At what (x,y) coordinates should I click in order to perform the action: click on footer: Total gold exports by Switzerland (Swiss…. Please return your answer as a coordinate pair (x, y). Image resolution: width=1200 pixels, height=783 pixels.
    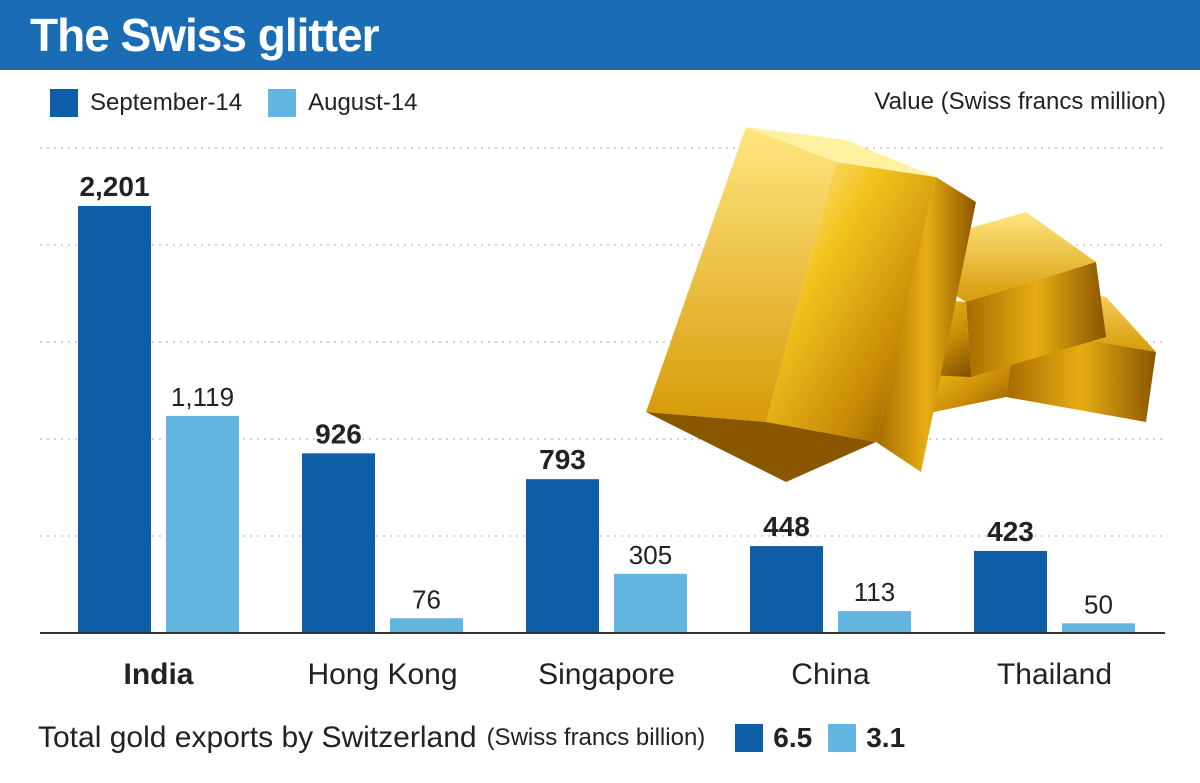
    Looking at the image, I should click on (479, 738).